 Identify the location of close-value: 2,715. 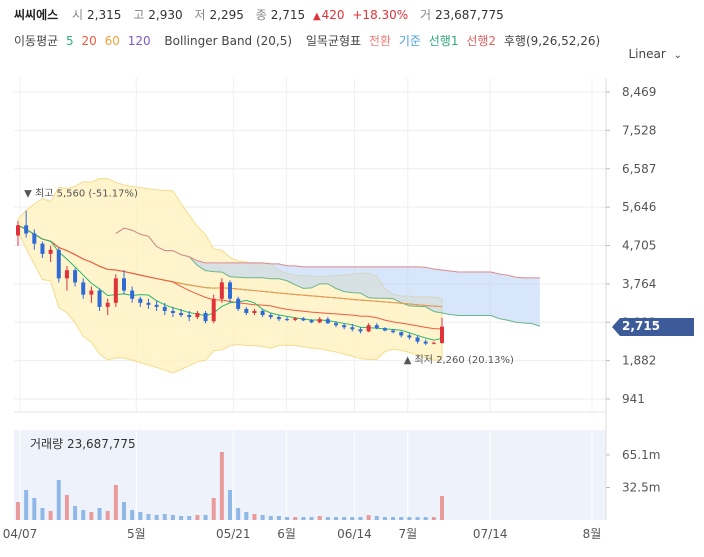
(288, 15).